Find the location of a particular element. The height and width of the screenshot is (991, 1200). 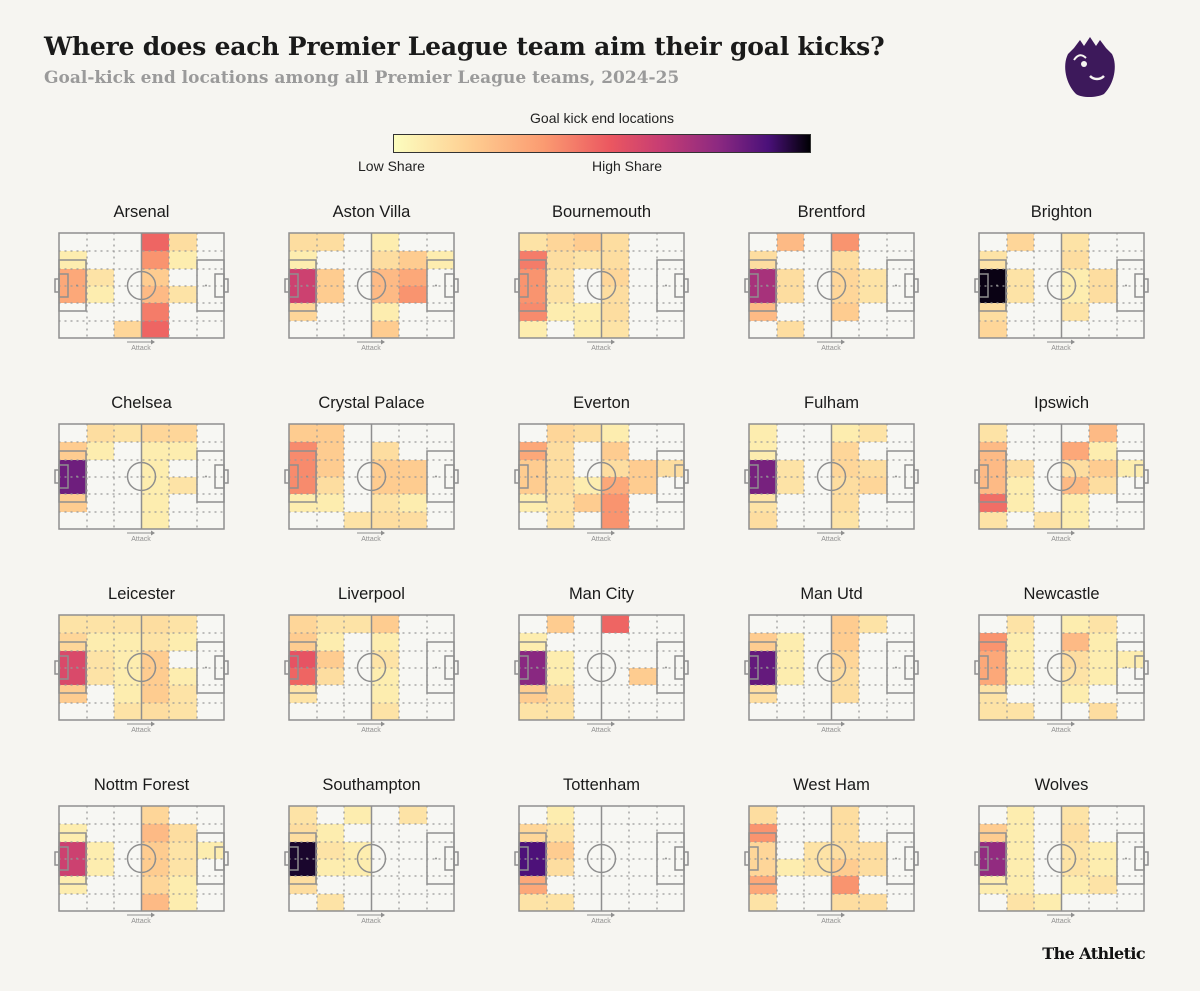

team-pitch-aston-villa: Aston Villa Attack is located at coordinates (371, 277).